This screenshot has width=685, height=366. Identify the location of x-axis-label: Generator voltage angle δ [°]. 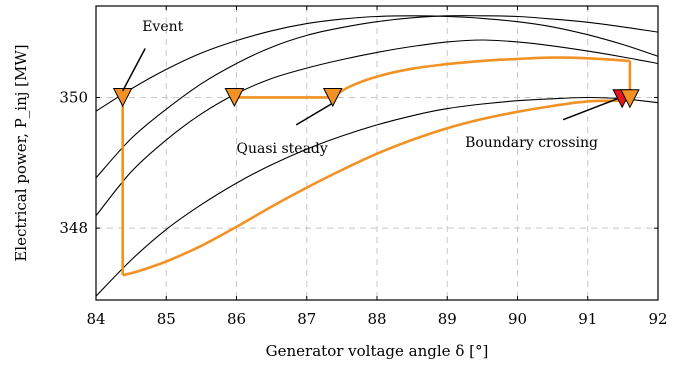
(377, 351).